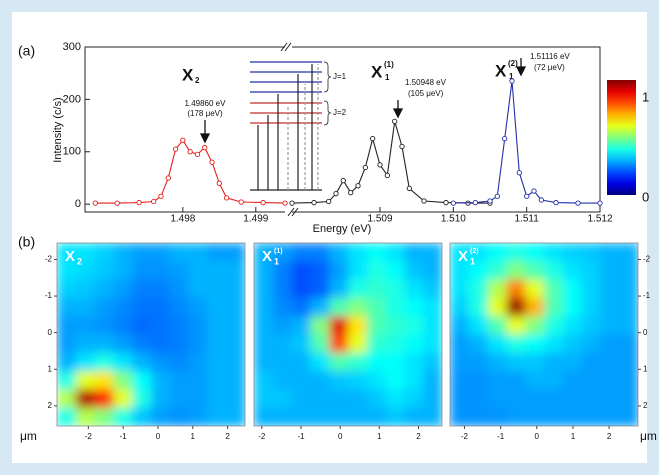  Describe the element at coordinates (197, 80) in the screenshot. I see `peak-label-sub: 2` at that location.